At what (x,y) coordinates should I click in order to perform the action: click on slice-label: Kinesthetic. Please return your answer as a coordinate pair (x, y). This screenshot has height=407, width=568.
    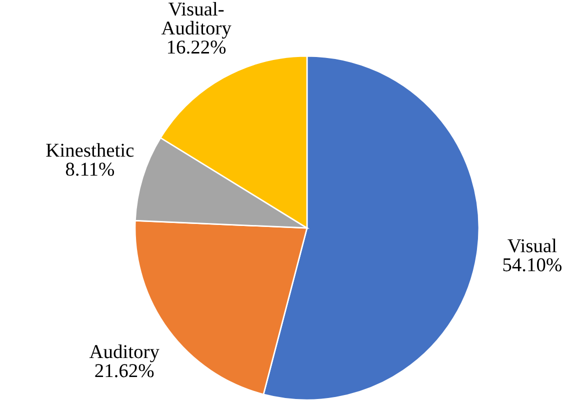
    Looking at the image, I should click on (90, 150).